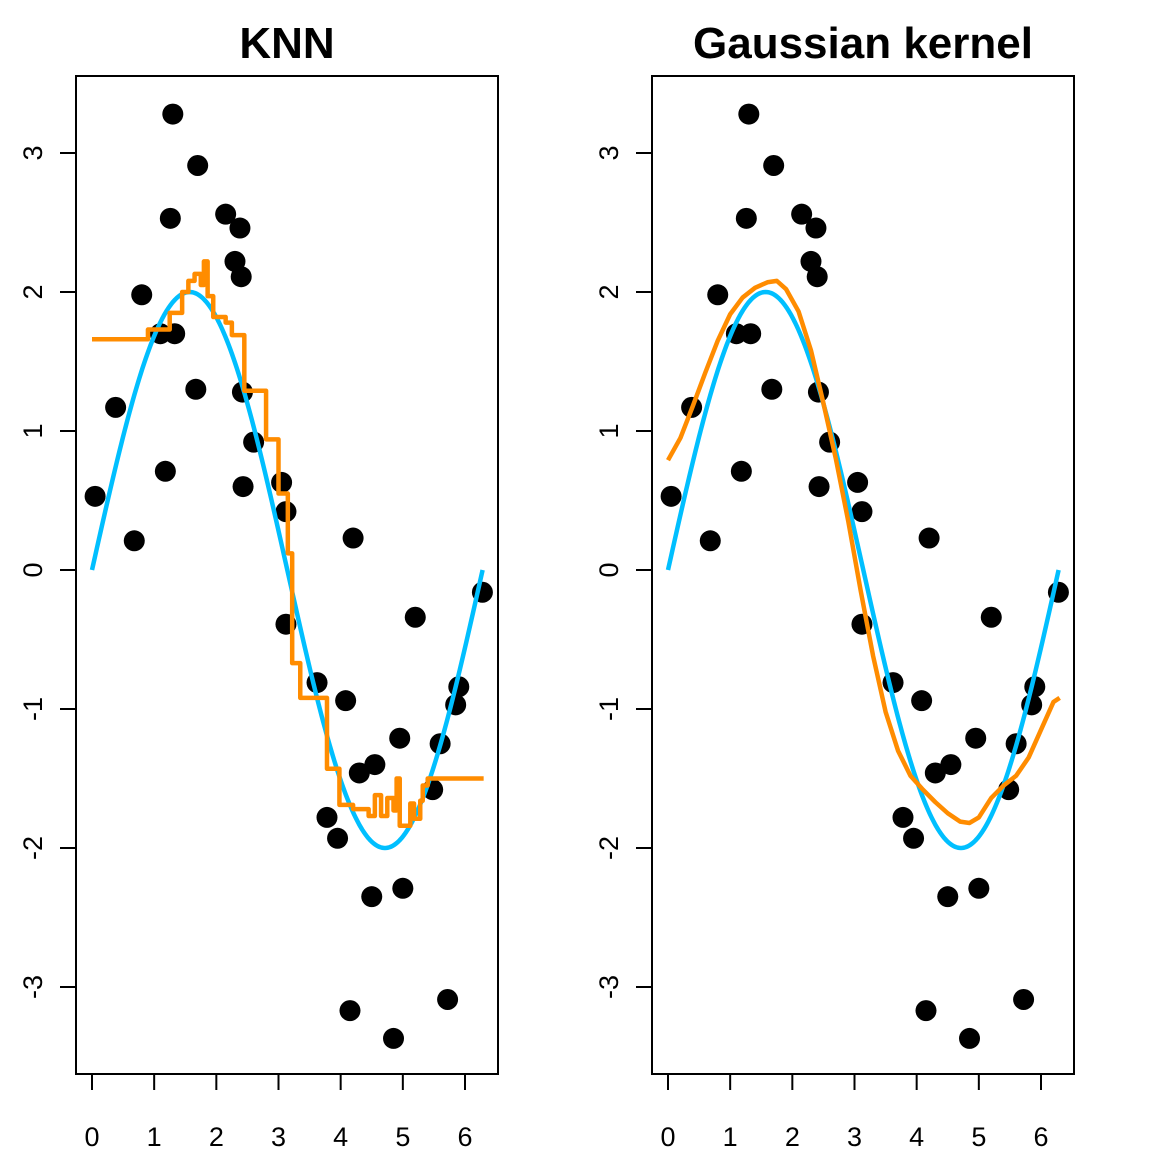 This screenshot has width=1152, height=1152. What do you see at coordinates (863, 43) in the screenshot?
I see `panel-title: Gaussian kernel` at bounding box center [863, 43].